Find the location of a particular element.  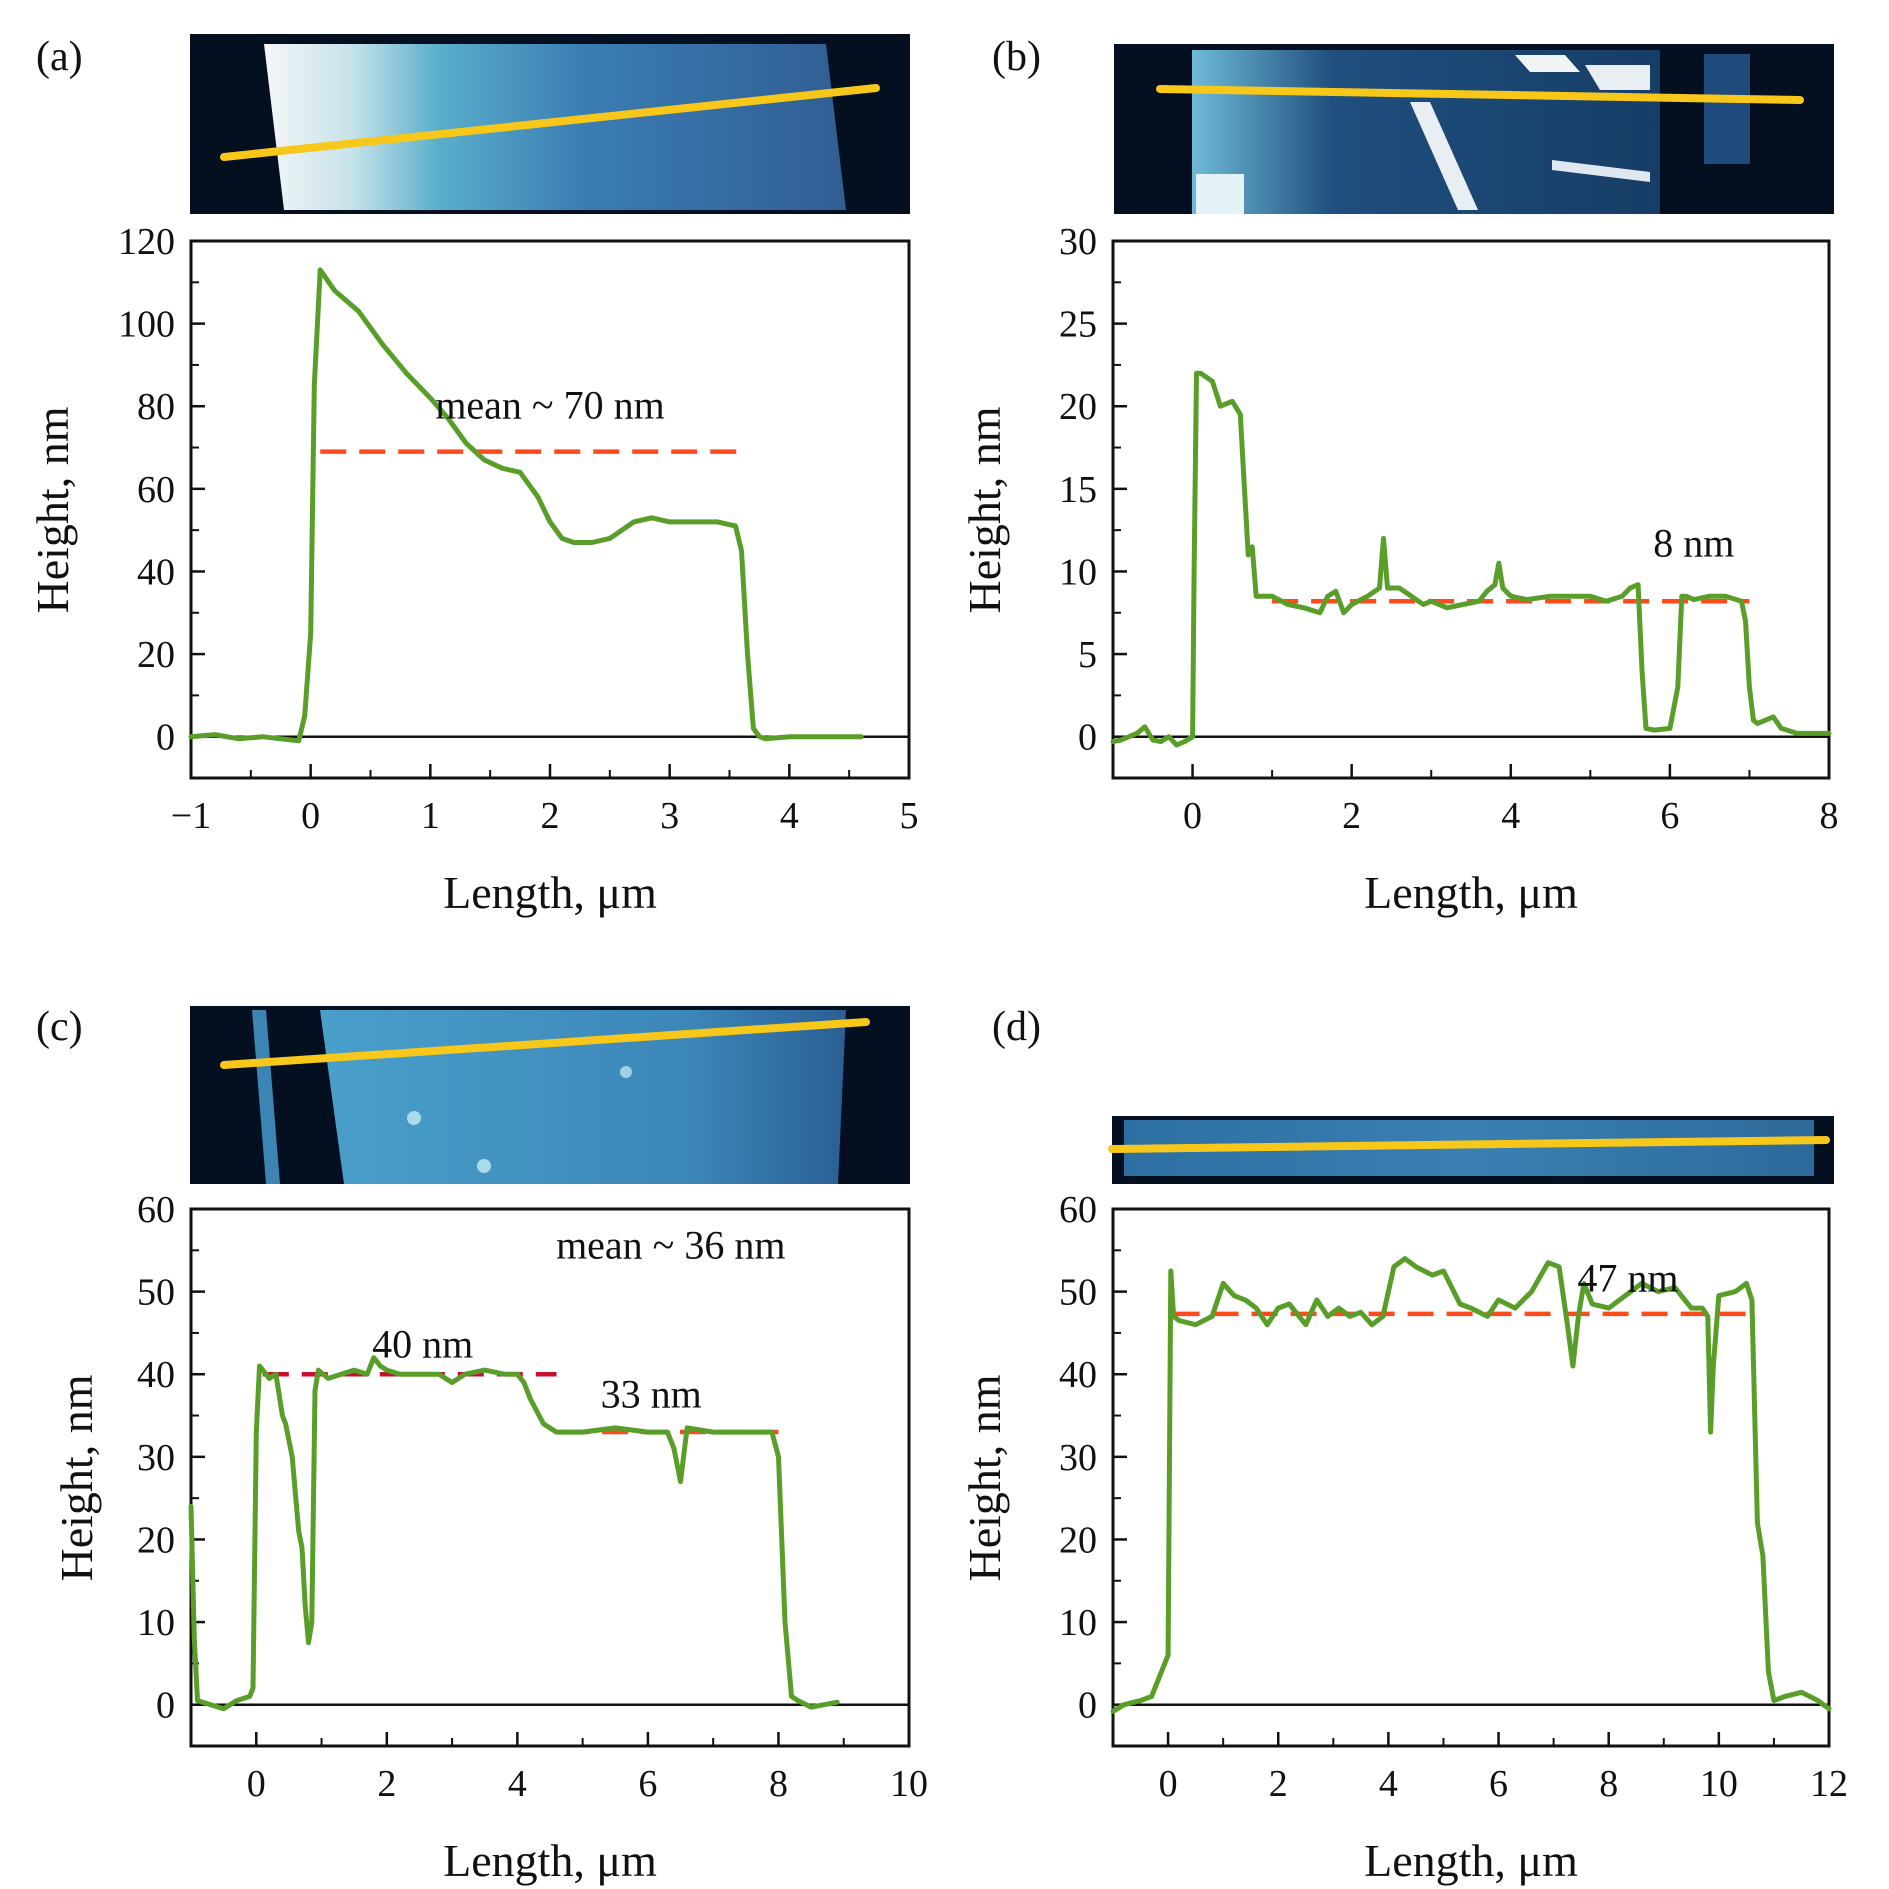

x-tick-label-d: 8 is located at coordinates (1608, 1784).